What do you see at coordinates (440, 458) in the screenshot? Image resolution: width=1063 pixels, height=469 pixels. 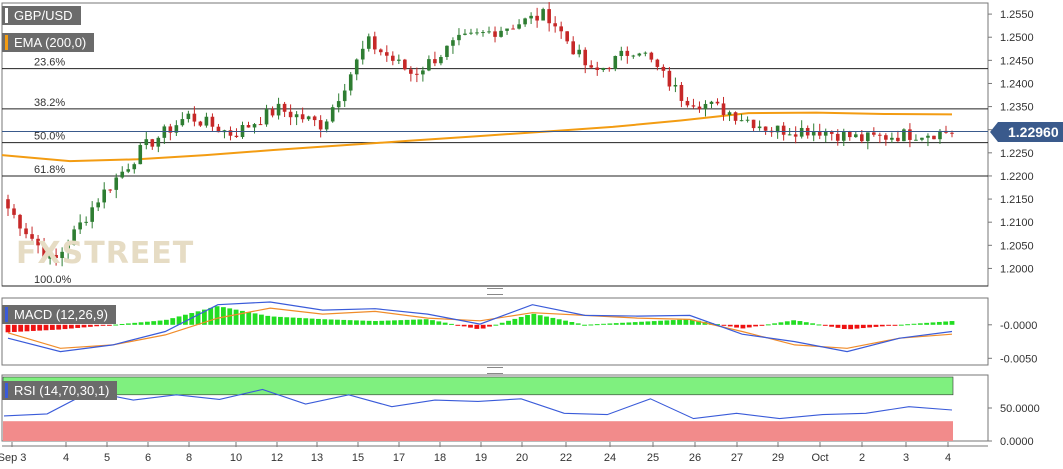 I see `x-tick-label: 18` at bounding box center [440, 458].